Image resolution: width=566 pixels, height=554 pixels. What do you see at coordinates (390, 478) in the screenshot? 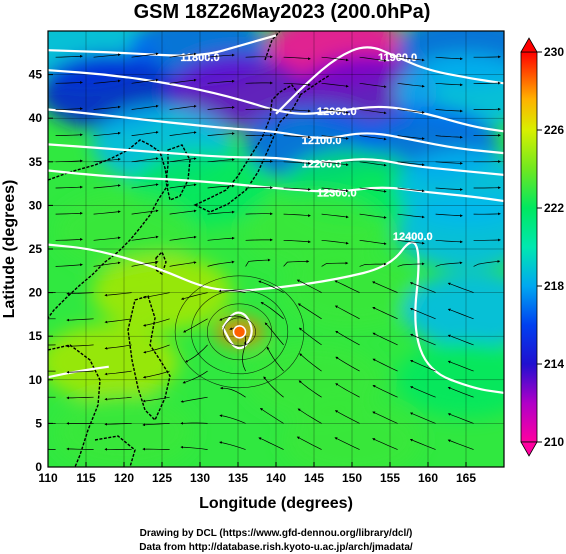
I see `x-tick-label: 155` at bounding box center [390, 478].